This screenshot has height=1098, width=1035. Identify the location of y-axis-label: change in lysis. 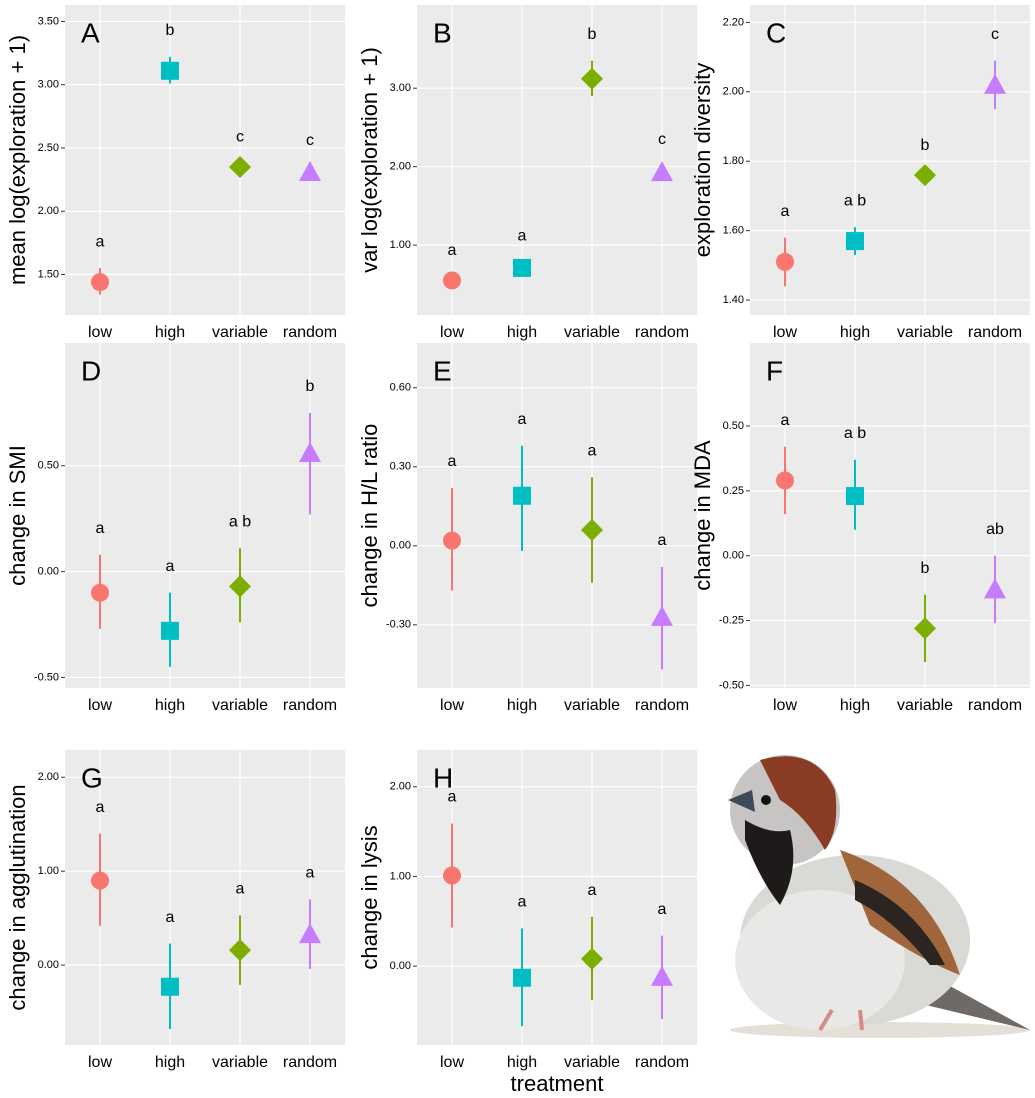
(369, 897).